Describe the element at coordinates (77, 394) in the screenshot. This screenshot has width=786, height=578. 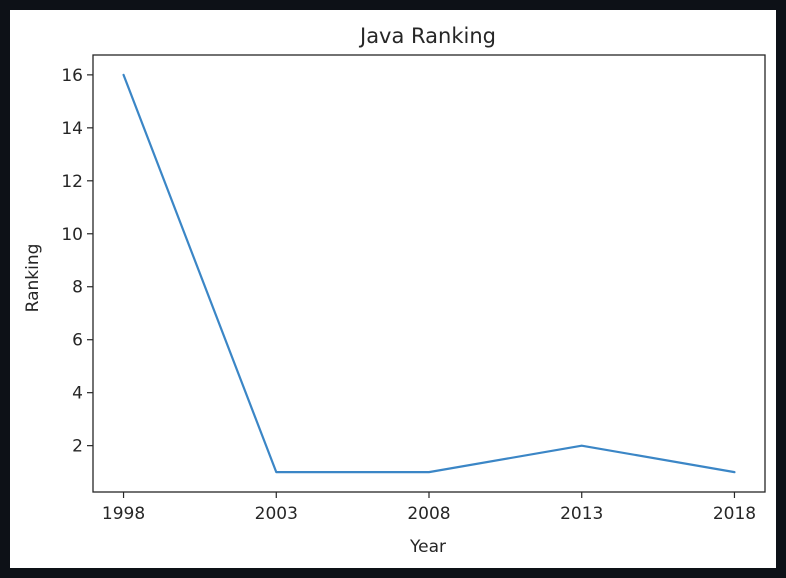
I see `y-tick-label: 4` at that location.